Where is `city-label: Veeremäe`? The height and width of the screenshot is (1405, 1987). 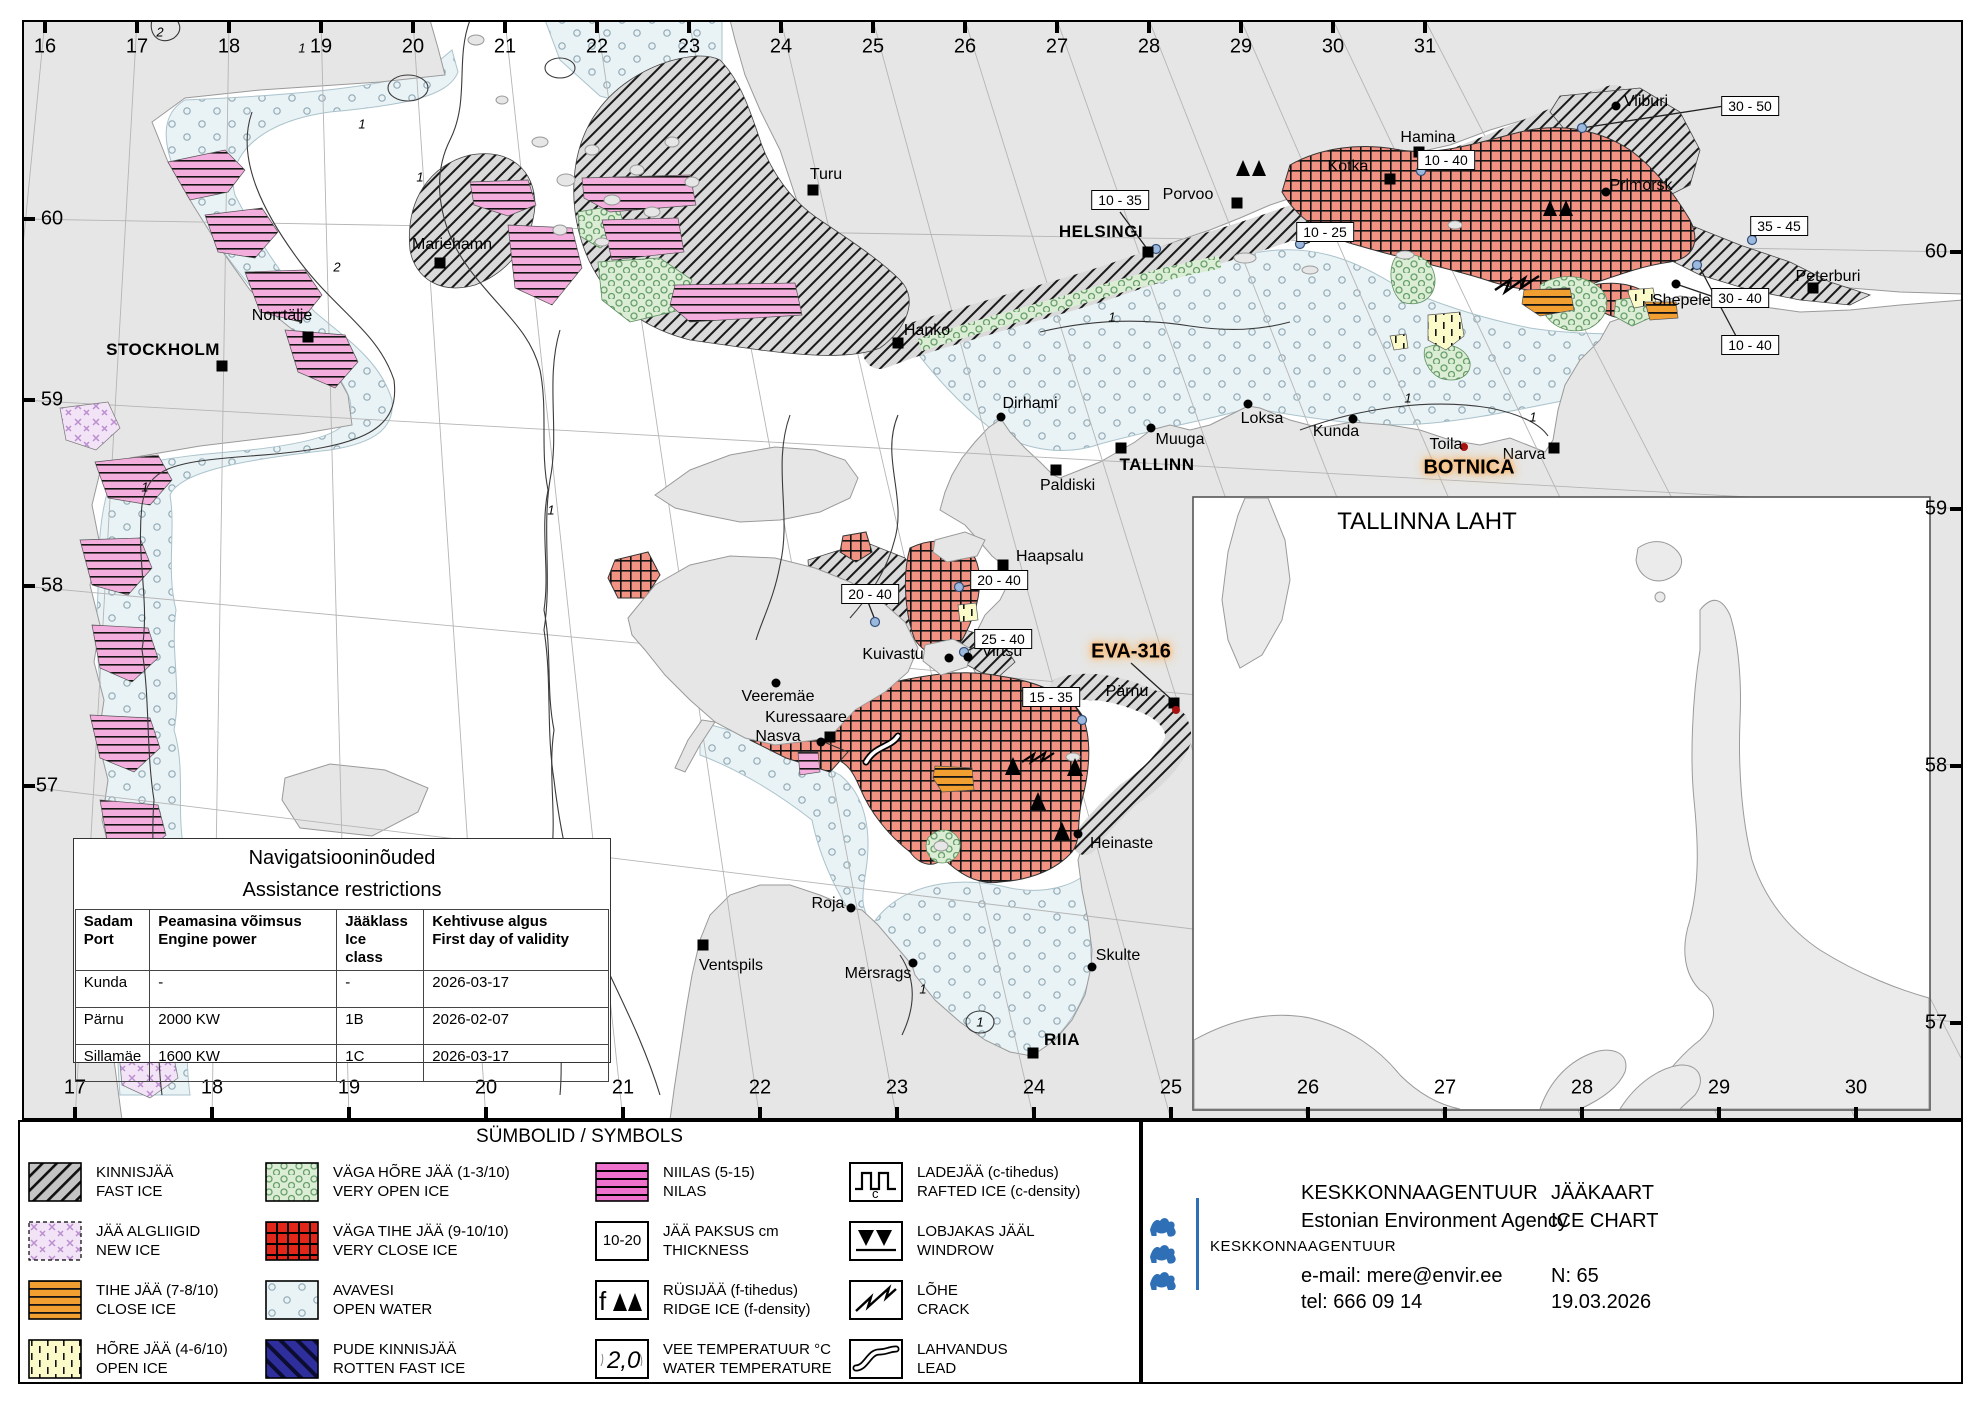
city-label: Veeremäe is located at coordinates (778, 696).